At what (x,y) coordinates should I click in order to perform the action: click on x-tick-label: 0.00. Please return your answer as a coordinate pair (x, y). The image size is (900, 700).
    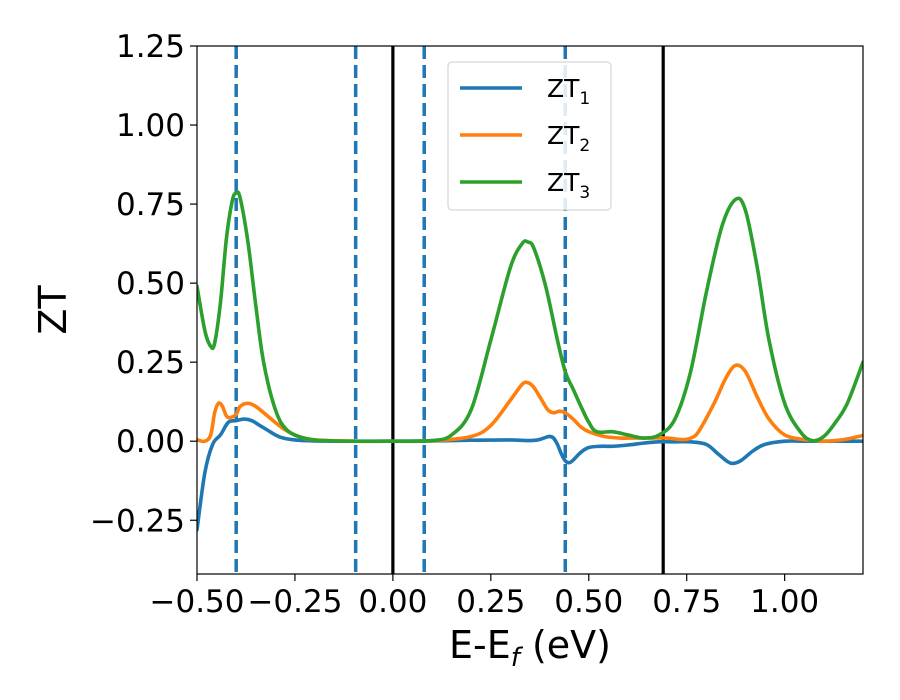
    Looking at the image, I should click on (392, 602).